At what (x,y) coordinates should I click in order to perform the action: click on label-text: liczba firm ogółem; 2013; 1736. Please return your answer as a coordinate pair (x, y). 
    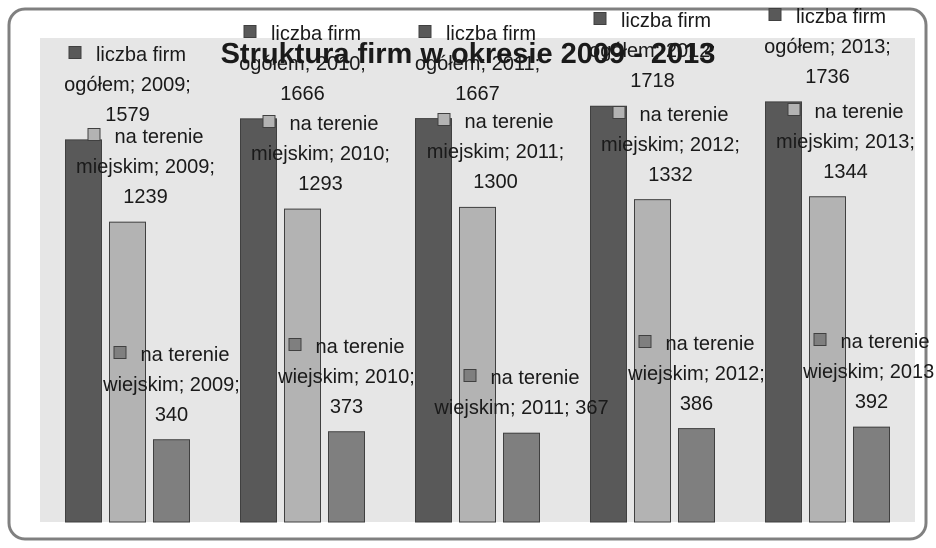
    Looking at the image, I should click on (827, 46).